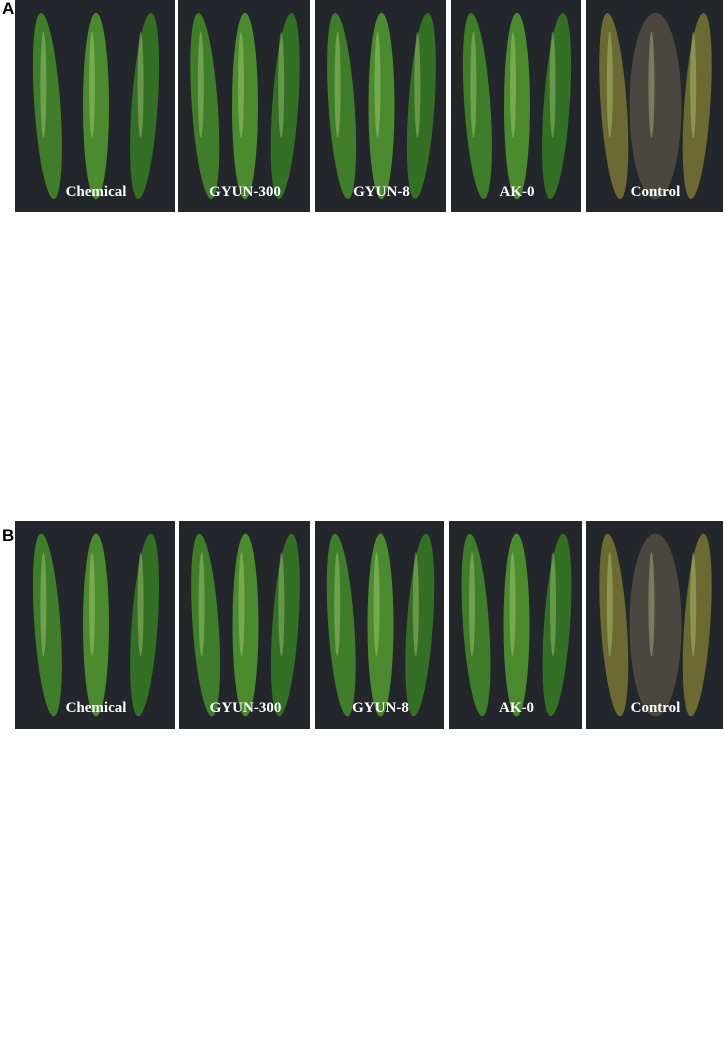 Image resolution: width=725 pixels, height=1045 pixels. I want to click on panel-label: A, so click(8, 9).